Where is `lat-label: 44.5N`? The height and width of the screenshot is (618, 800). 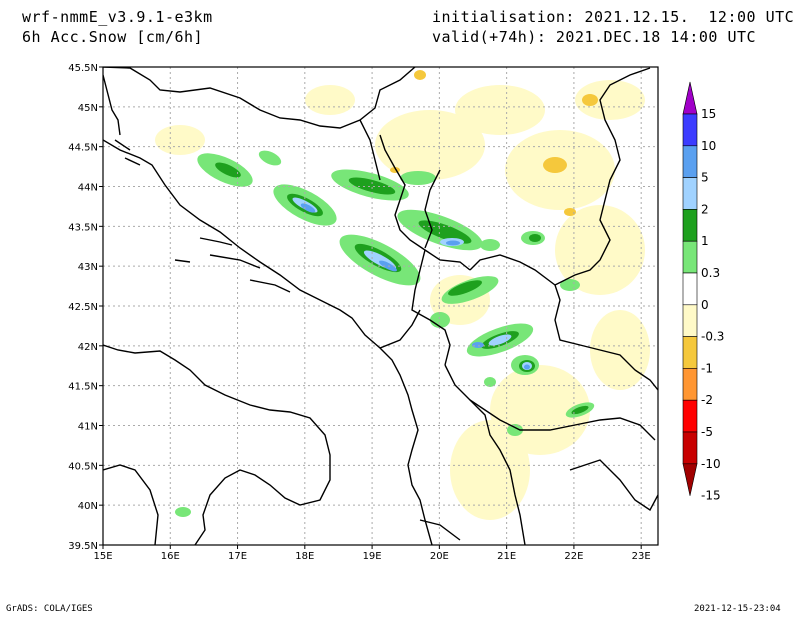
lat-label: 44.5N is located at coordinates (83, 148).